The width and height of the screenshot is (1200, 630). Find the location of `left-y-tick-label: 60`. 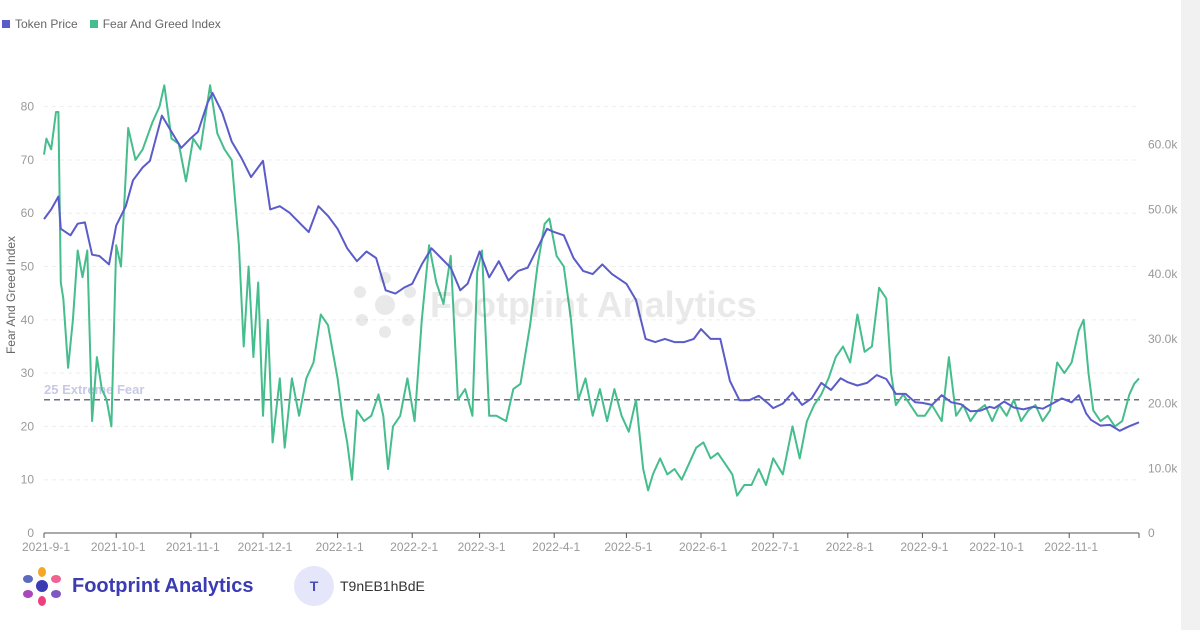

left-y-tick-label: 60 is located at coordinates (28, 213).